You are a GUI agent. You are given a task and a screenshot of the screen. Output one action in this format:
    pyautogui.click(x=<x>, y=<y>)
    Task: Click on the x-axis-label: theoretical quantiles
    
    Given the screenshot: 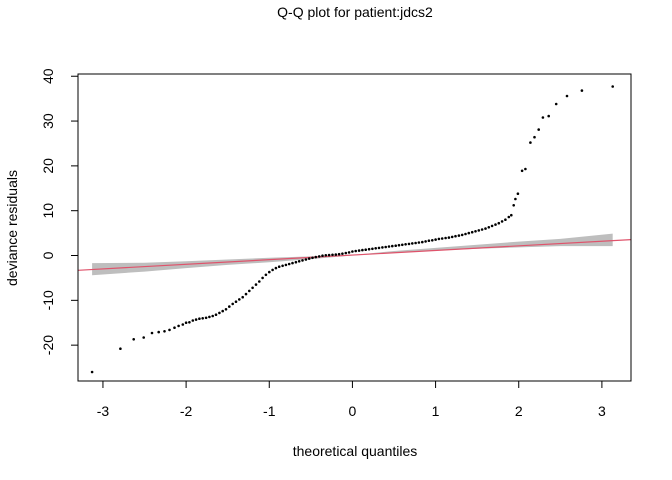 What is the action you would take?
    pyautogui.click(x=355, y=451)
    